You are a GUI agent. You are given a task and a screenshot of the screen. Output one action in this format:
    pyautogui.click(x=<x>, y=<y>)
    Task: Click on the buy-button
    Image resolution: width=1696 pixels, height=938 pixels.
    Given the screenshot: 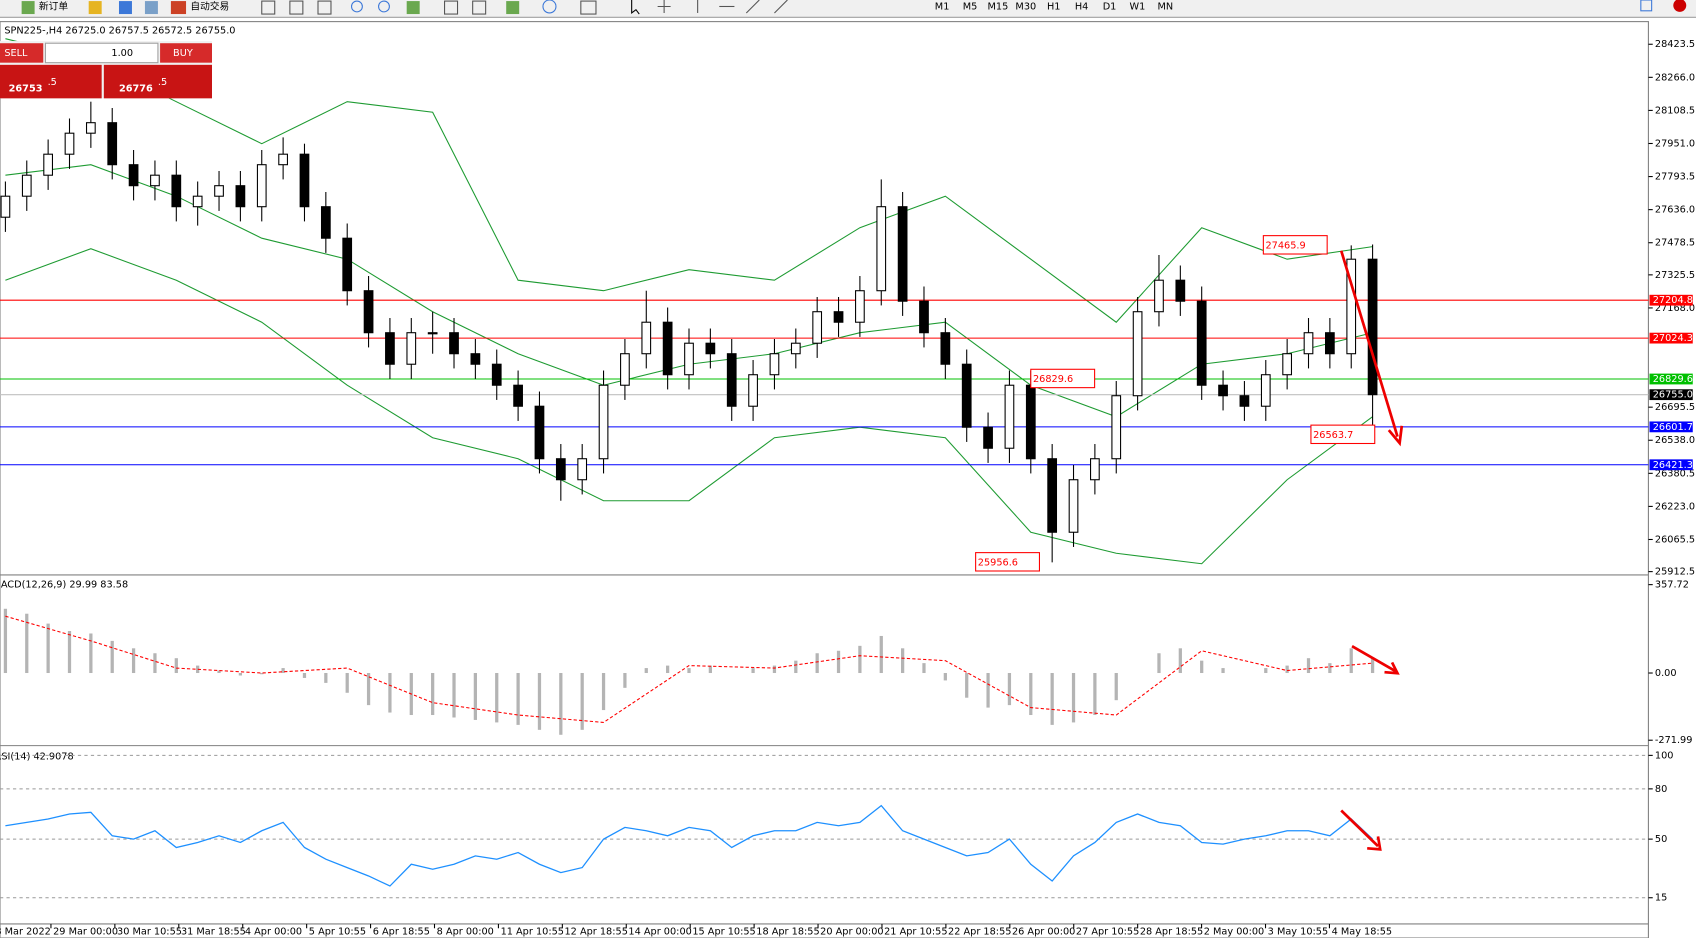 What is the action you would take?
    pyautogui.click(x=186, y=53)
    